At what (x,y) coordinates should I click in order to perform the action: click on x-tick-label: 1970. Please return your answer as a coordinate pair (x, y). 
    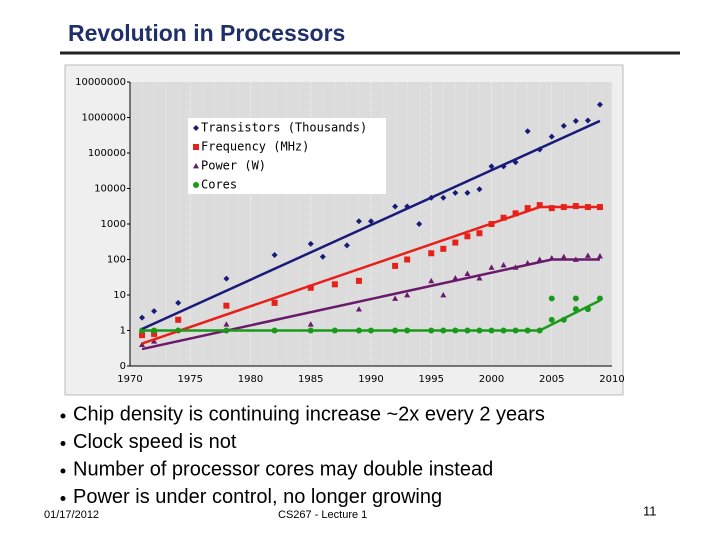
    Looking at the image, I should click on (129, 379).